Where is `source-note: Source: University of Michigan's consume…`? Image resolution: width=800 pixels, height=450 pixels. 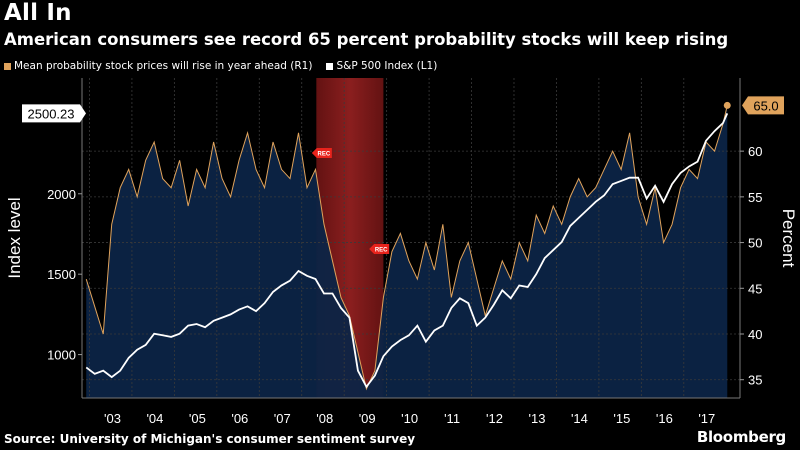
source-note: Source: University of Michigan's consume… is located at coordinates (210, 439).